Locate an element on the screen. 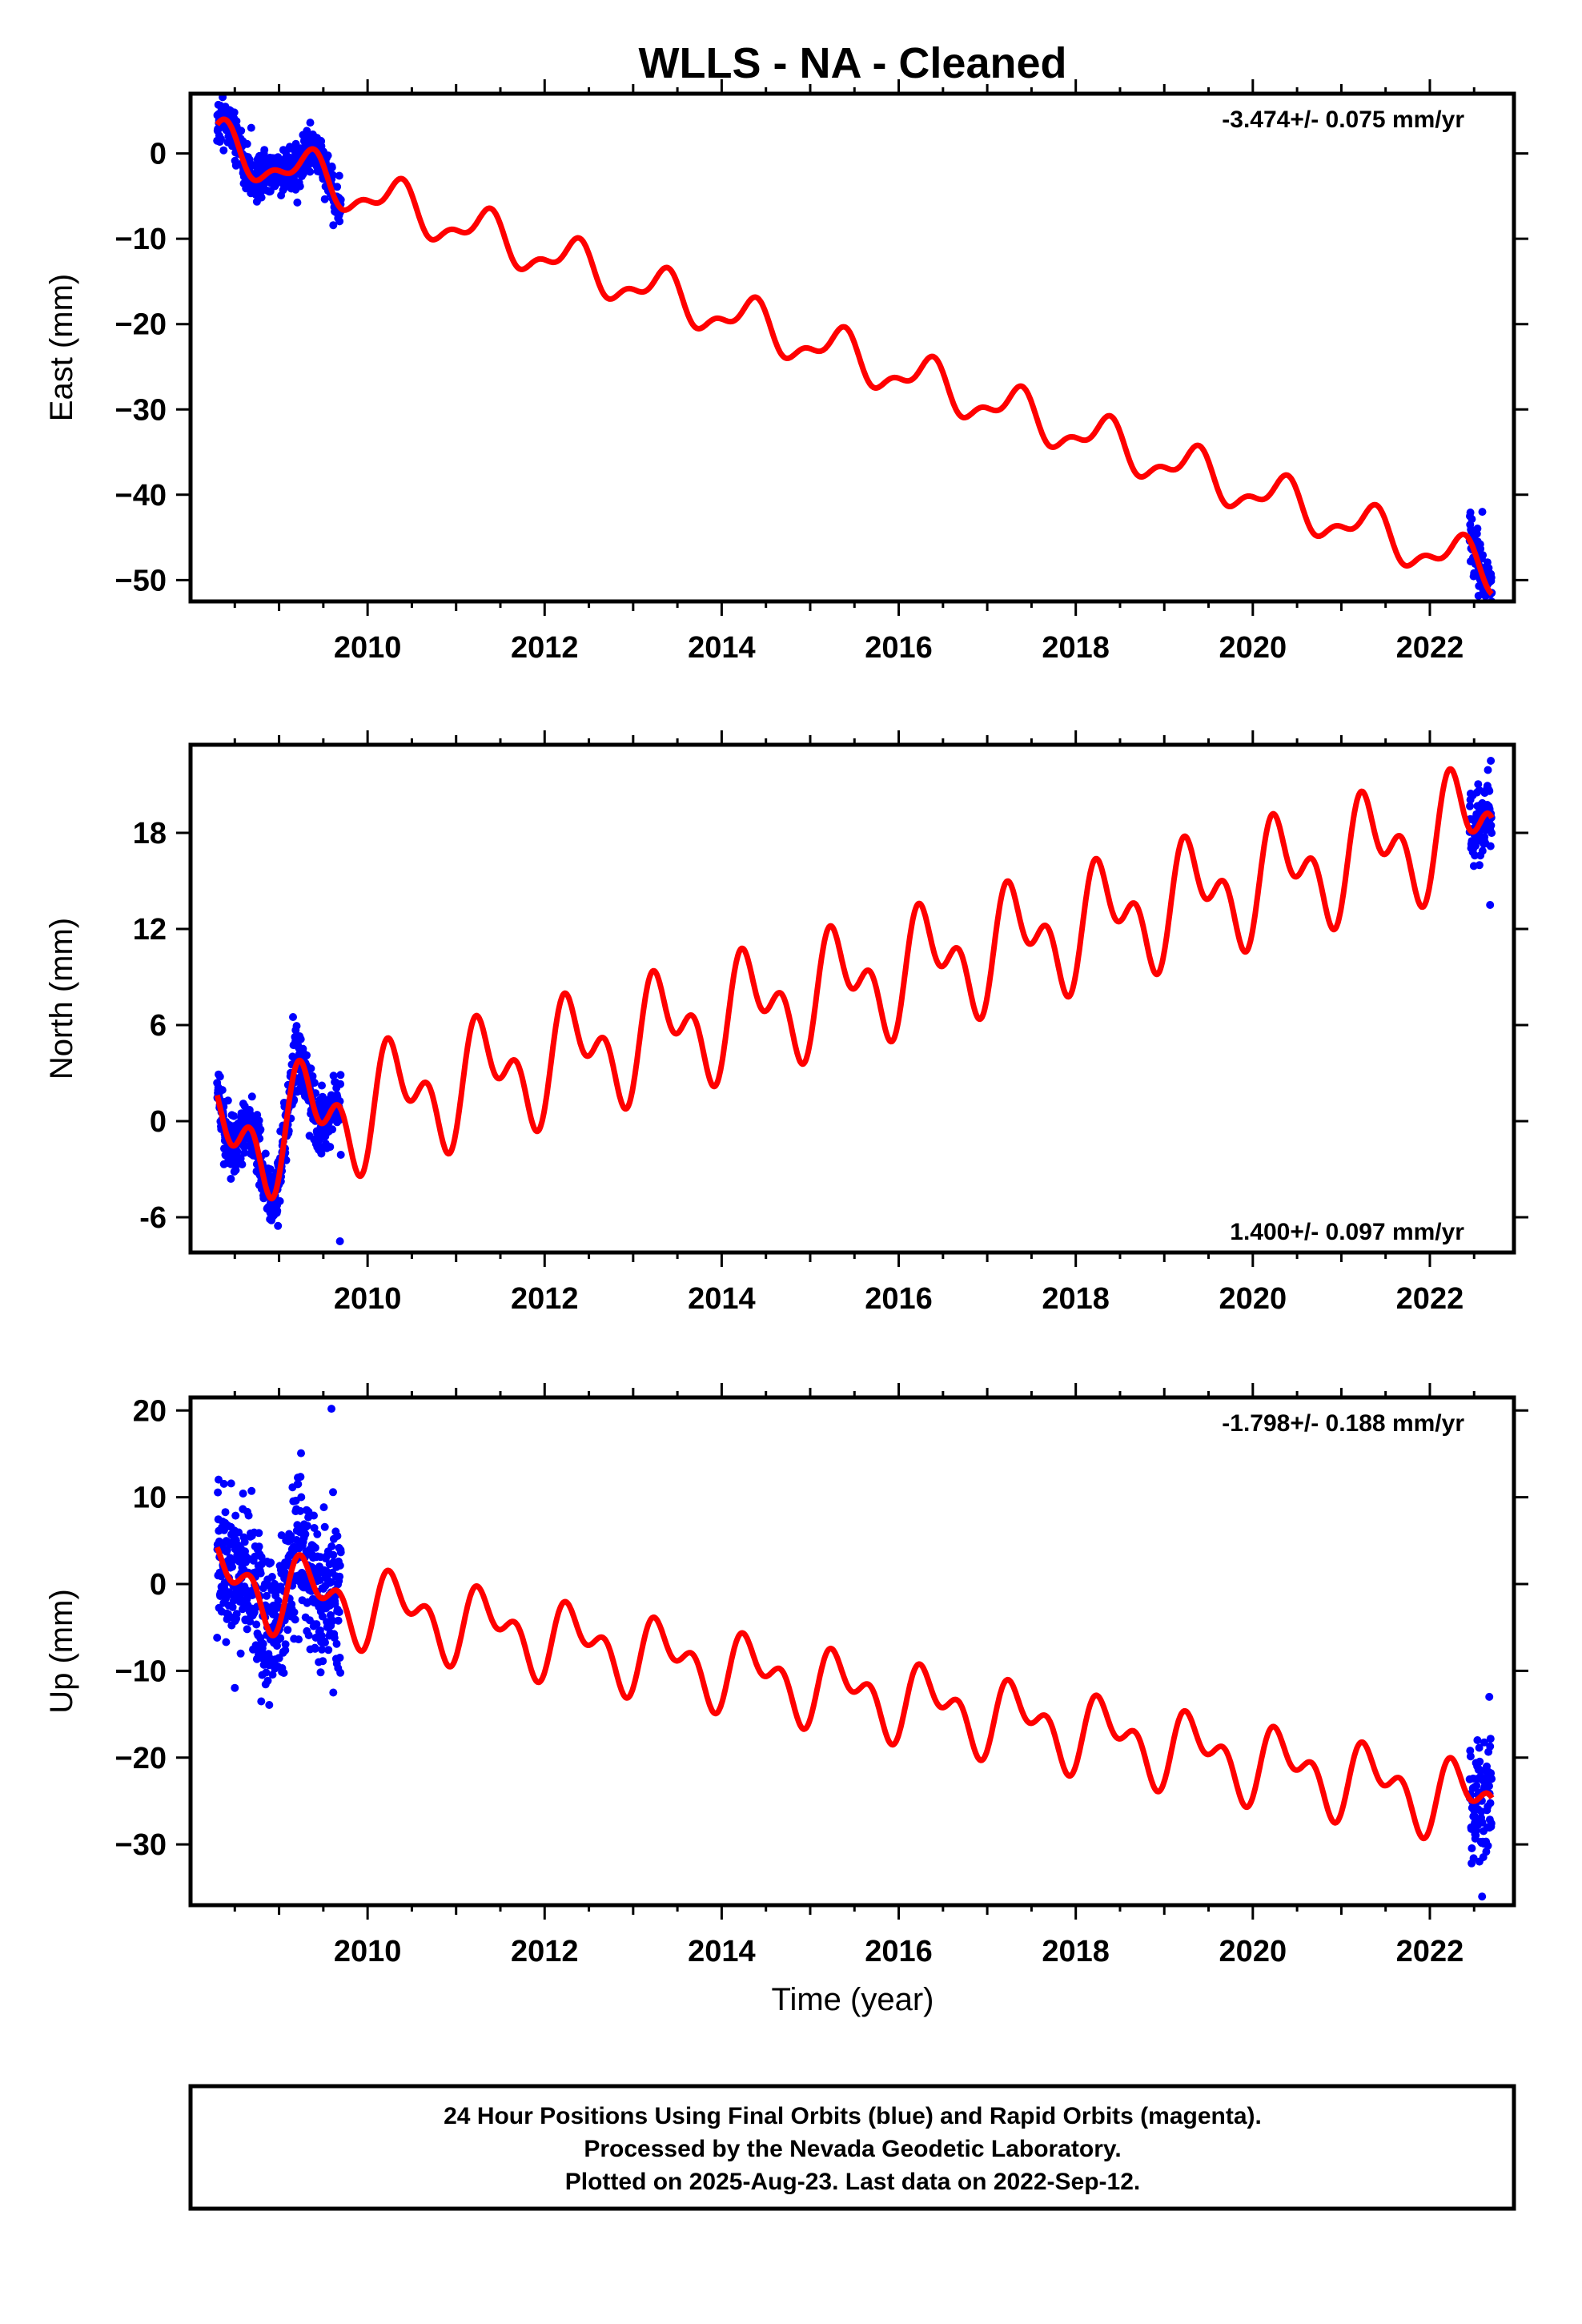 The height and width of the screenshot is (2324, 1582). y-tick-label: −20 is located at coordinates (141, 325).